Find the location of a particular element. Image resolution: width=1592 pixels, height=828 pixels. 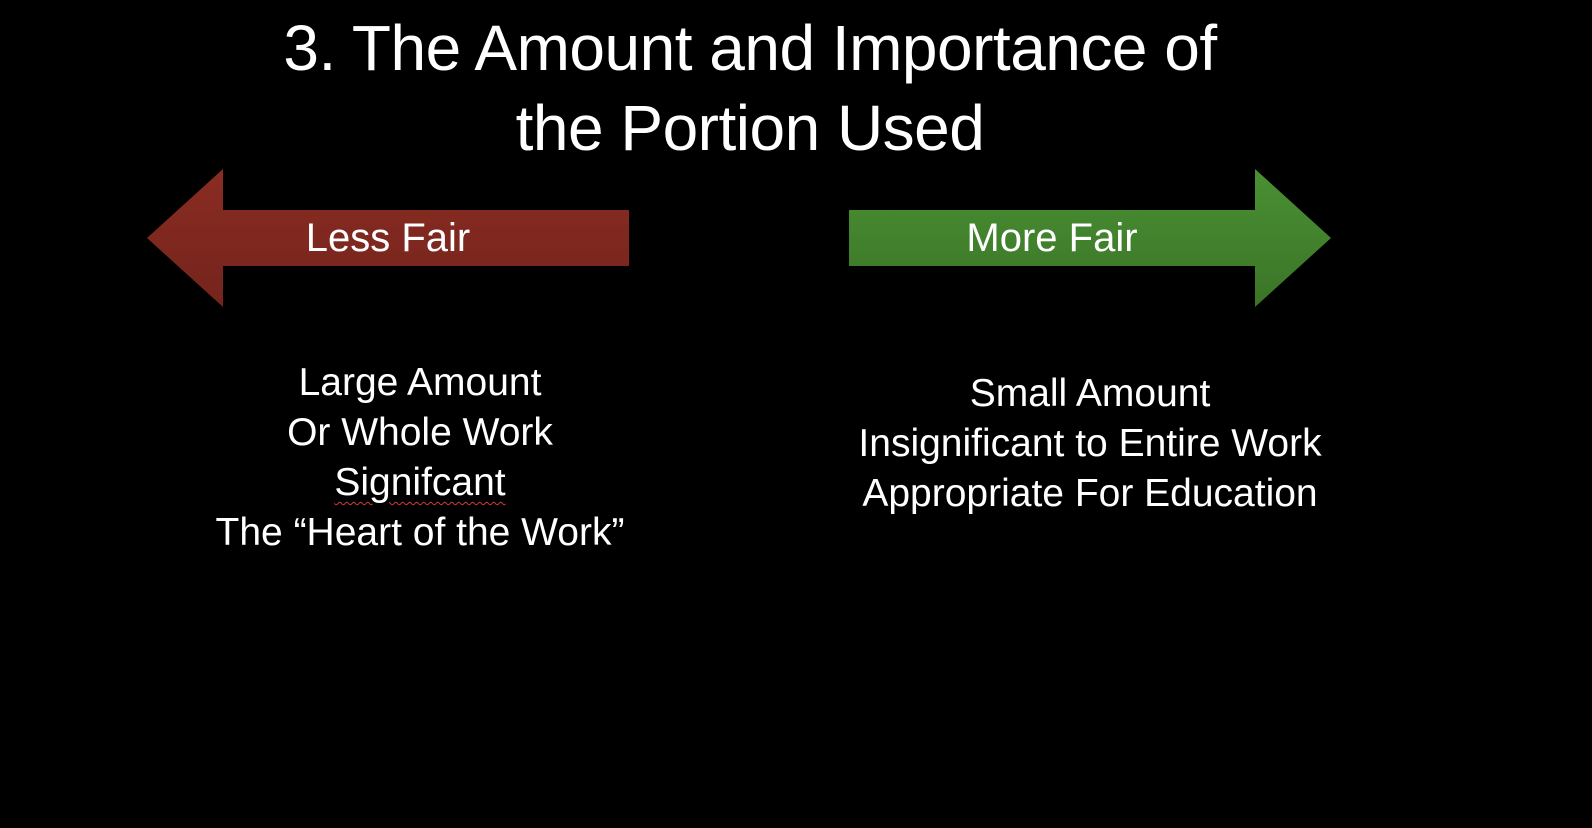

slide-title-line-2: the Portion Used is located at coordinates (750, 128).